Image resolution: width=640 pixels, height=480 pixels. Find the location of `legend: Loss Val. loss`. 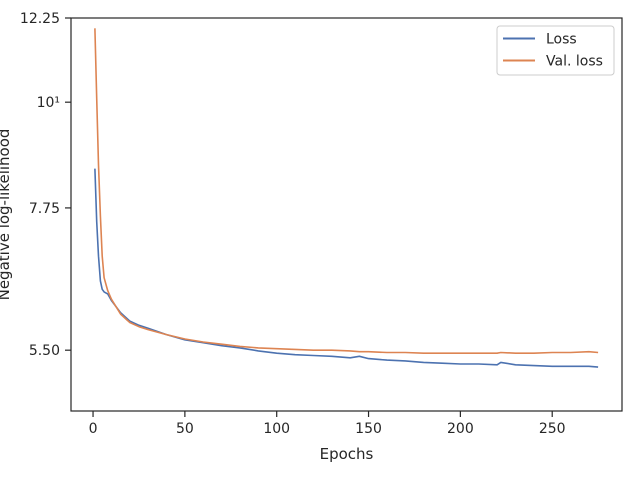

legend: Loss Val. loss is located at coordinates (555, 50).